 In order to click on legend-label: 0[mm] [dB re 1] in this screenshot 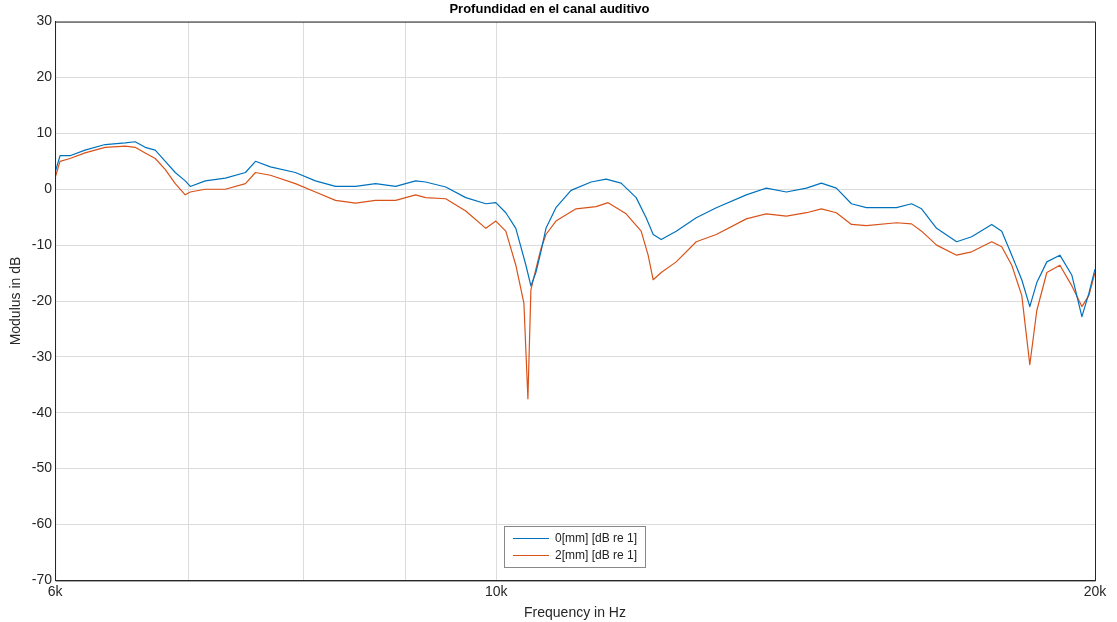, I will do `click(596, 539)`.